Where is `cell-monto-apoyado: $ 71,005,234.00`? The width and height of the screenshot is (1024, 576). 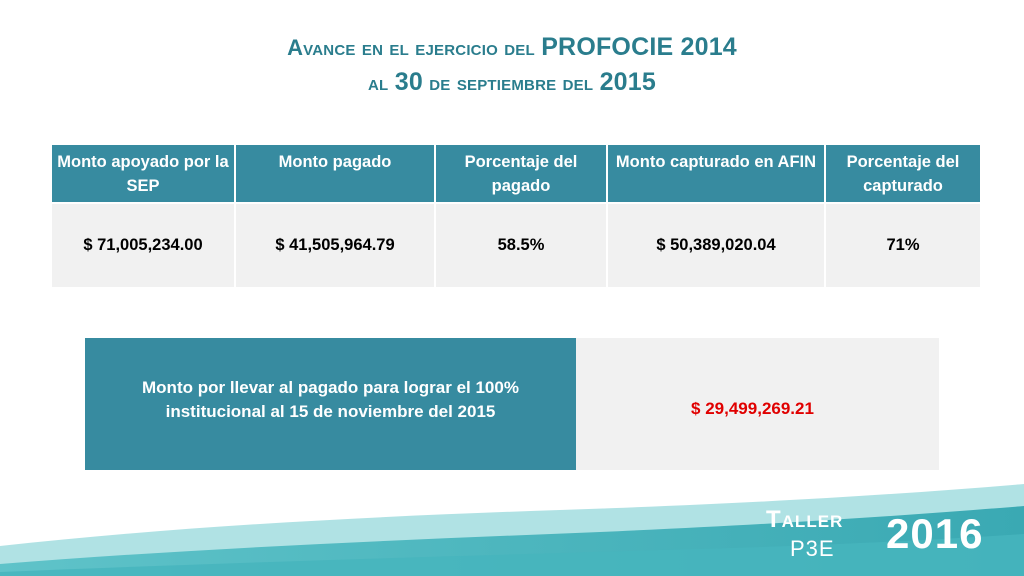 cell-monto-apoyado: $ 71,005,234.00 is located at coordinates (144, 245).